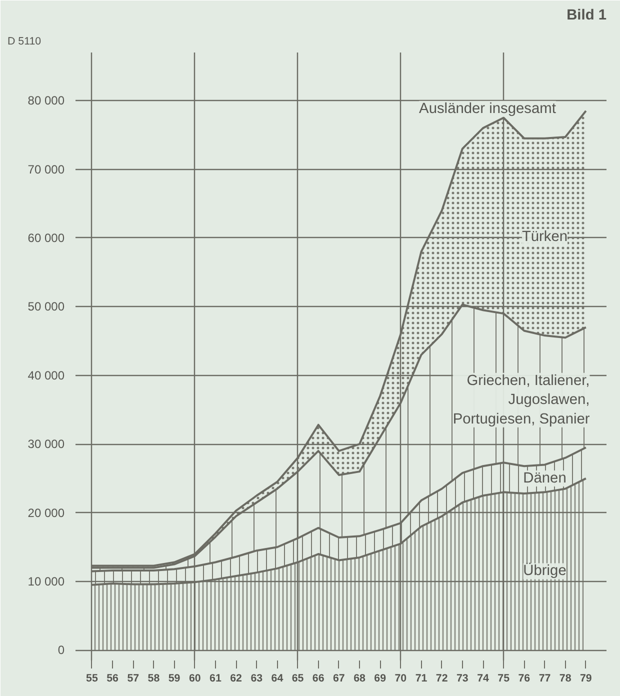 The width and height of the screenshot is (620, 696). What do you see at coordinates (380, 678) in the screenshot?
I see `x-tick-label: 69` at bounding box center [380, 678].